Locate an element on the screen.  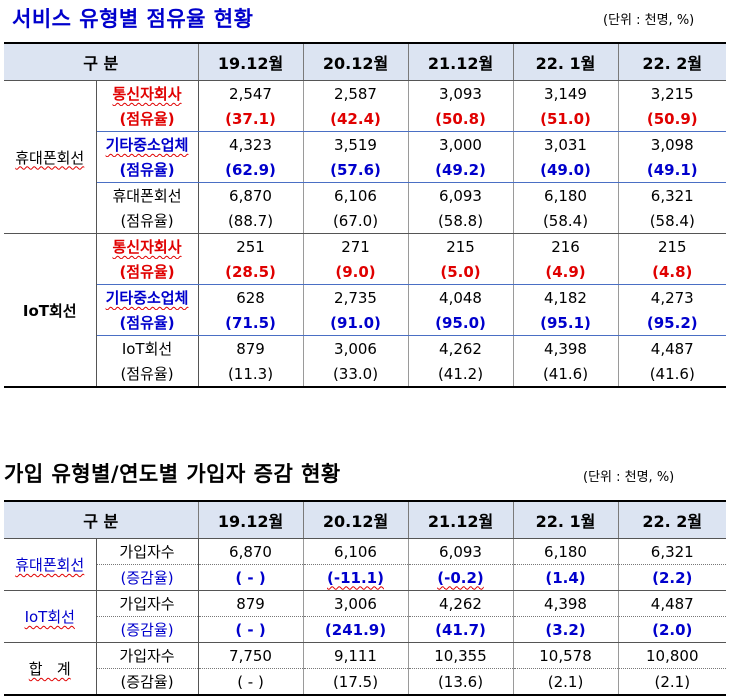
table-row: (점유율) (62.9) (57.6) (49.2) (49.0) (49.1) is located at coordinates (365, 170).